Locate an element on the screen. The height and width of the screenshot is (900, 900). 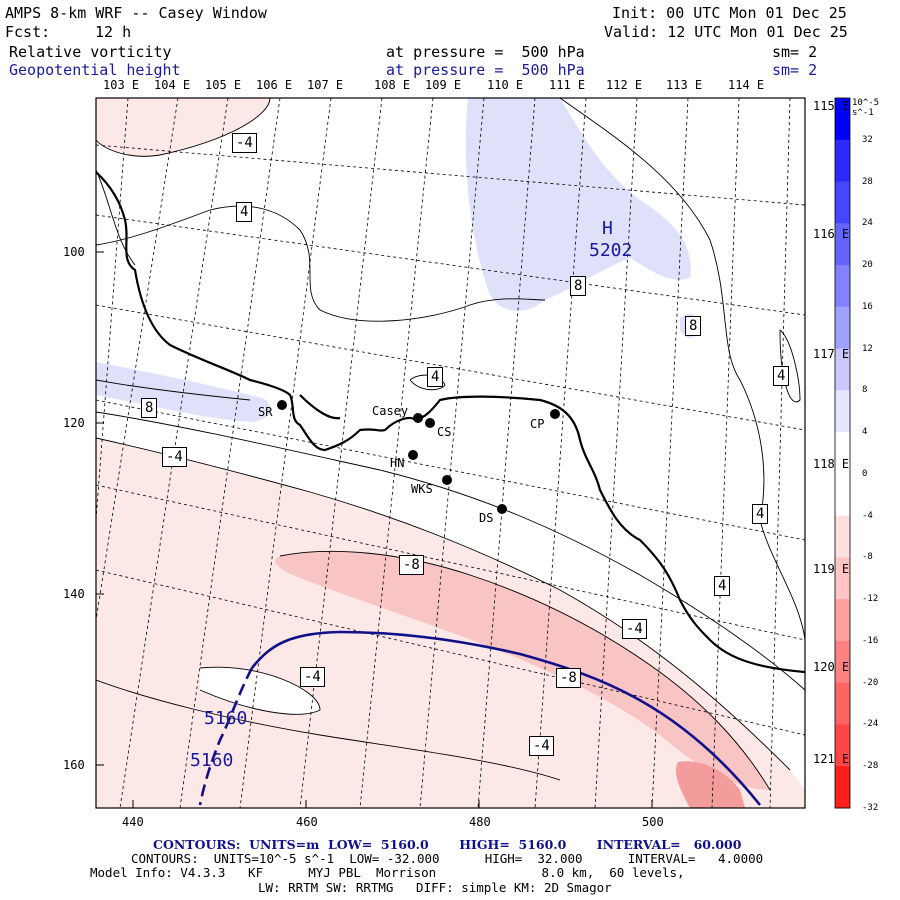
lon-label-top: 112 E is located at coordinates (624, 85).